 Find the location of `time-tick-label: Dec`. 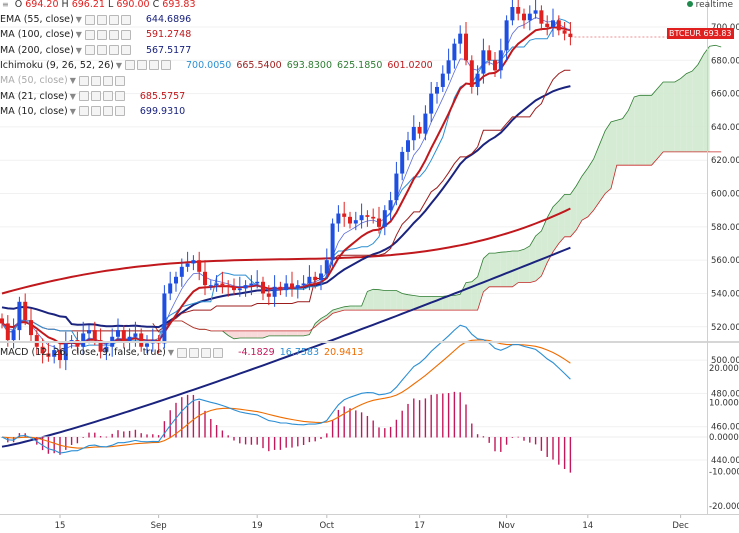

time-tick-label: Dec is located at coordinates (680, 526).